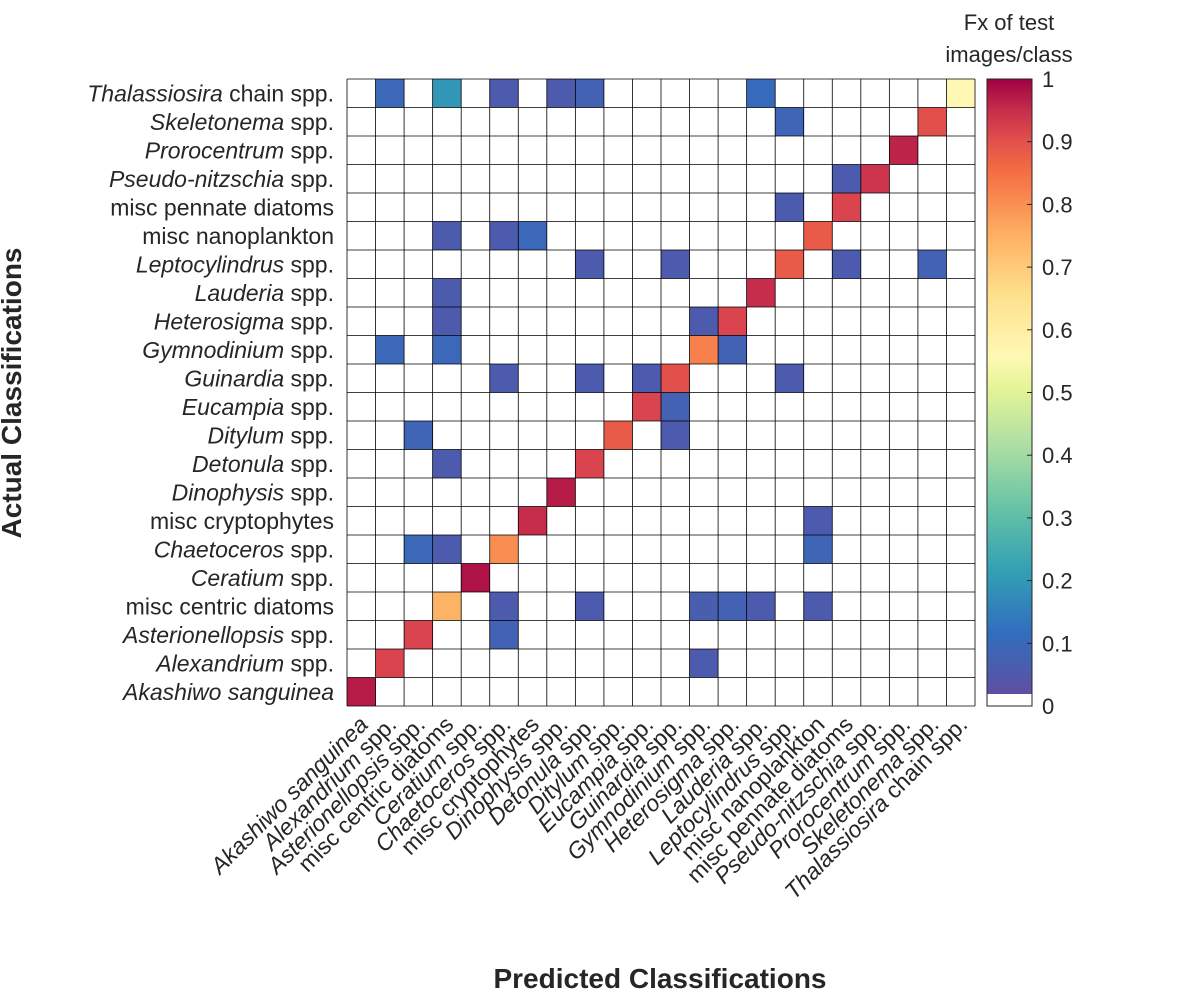 Image resolution: width=1200 pixels, height=1000 pixels. What do you see at coordinates (1057, 581) in the screenshot?
I see `colorbar-tick-label: 0.2` at bounding box center [1057, 581].